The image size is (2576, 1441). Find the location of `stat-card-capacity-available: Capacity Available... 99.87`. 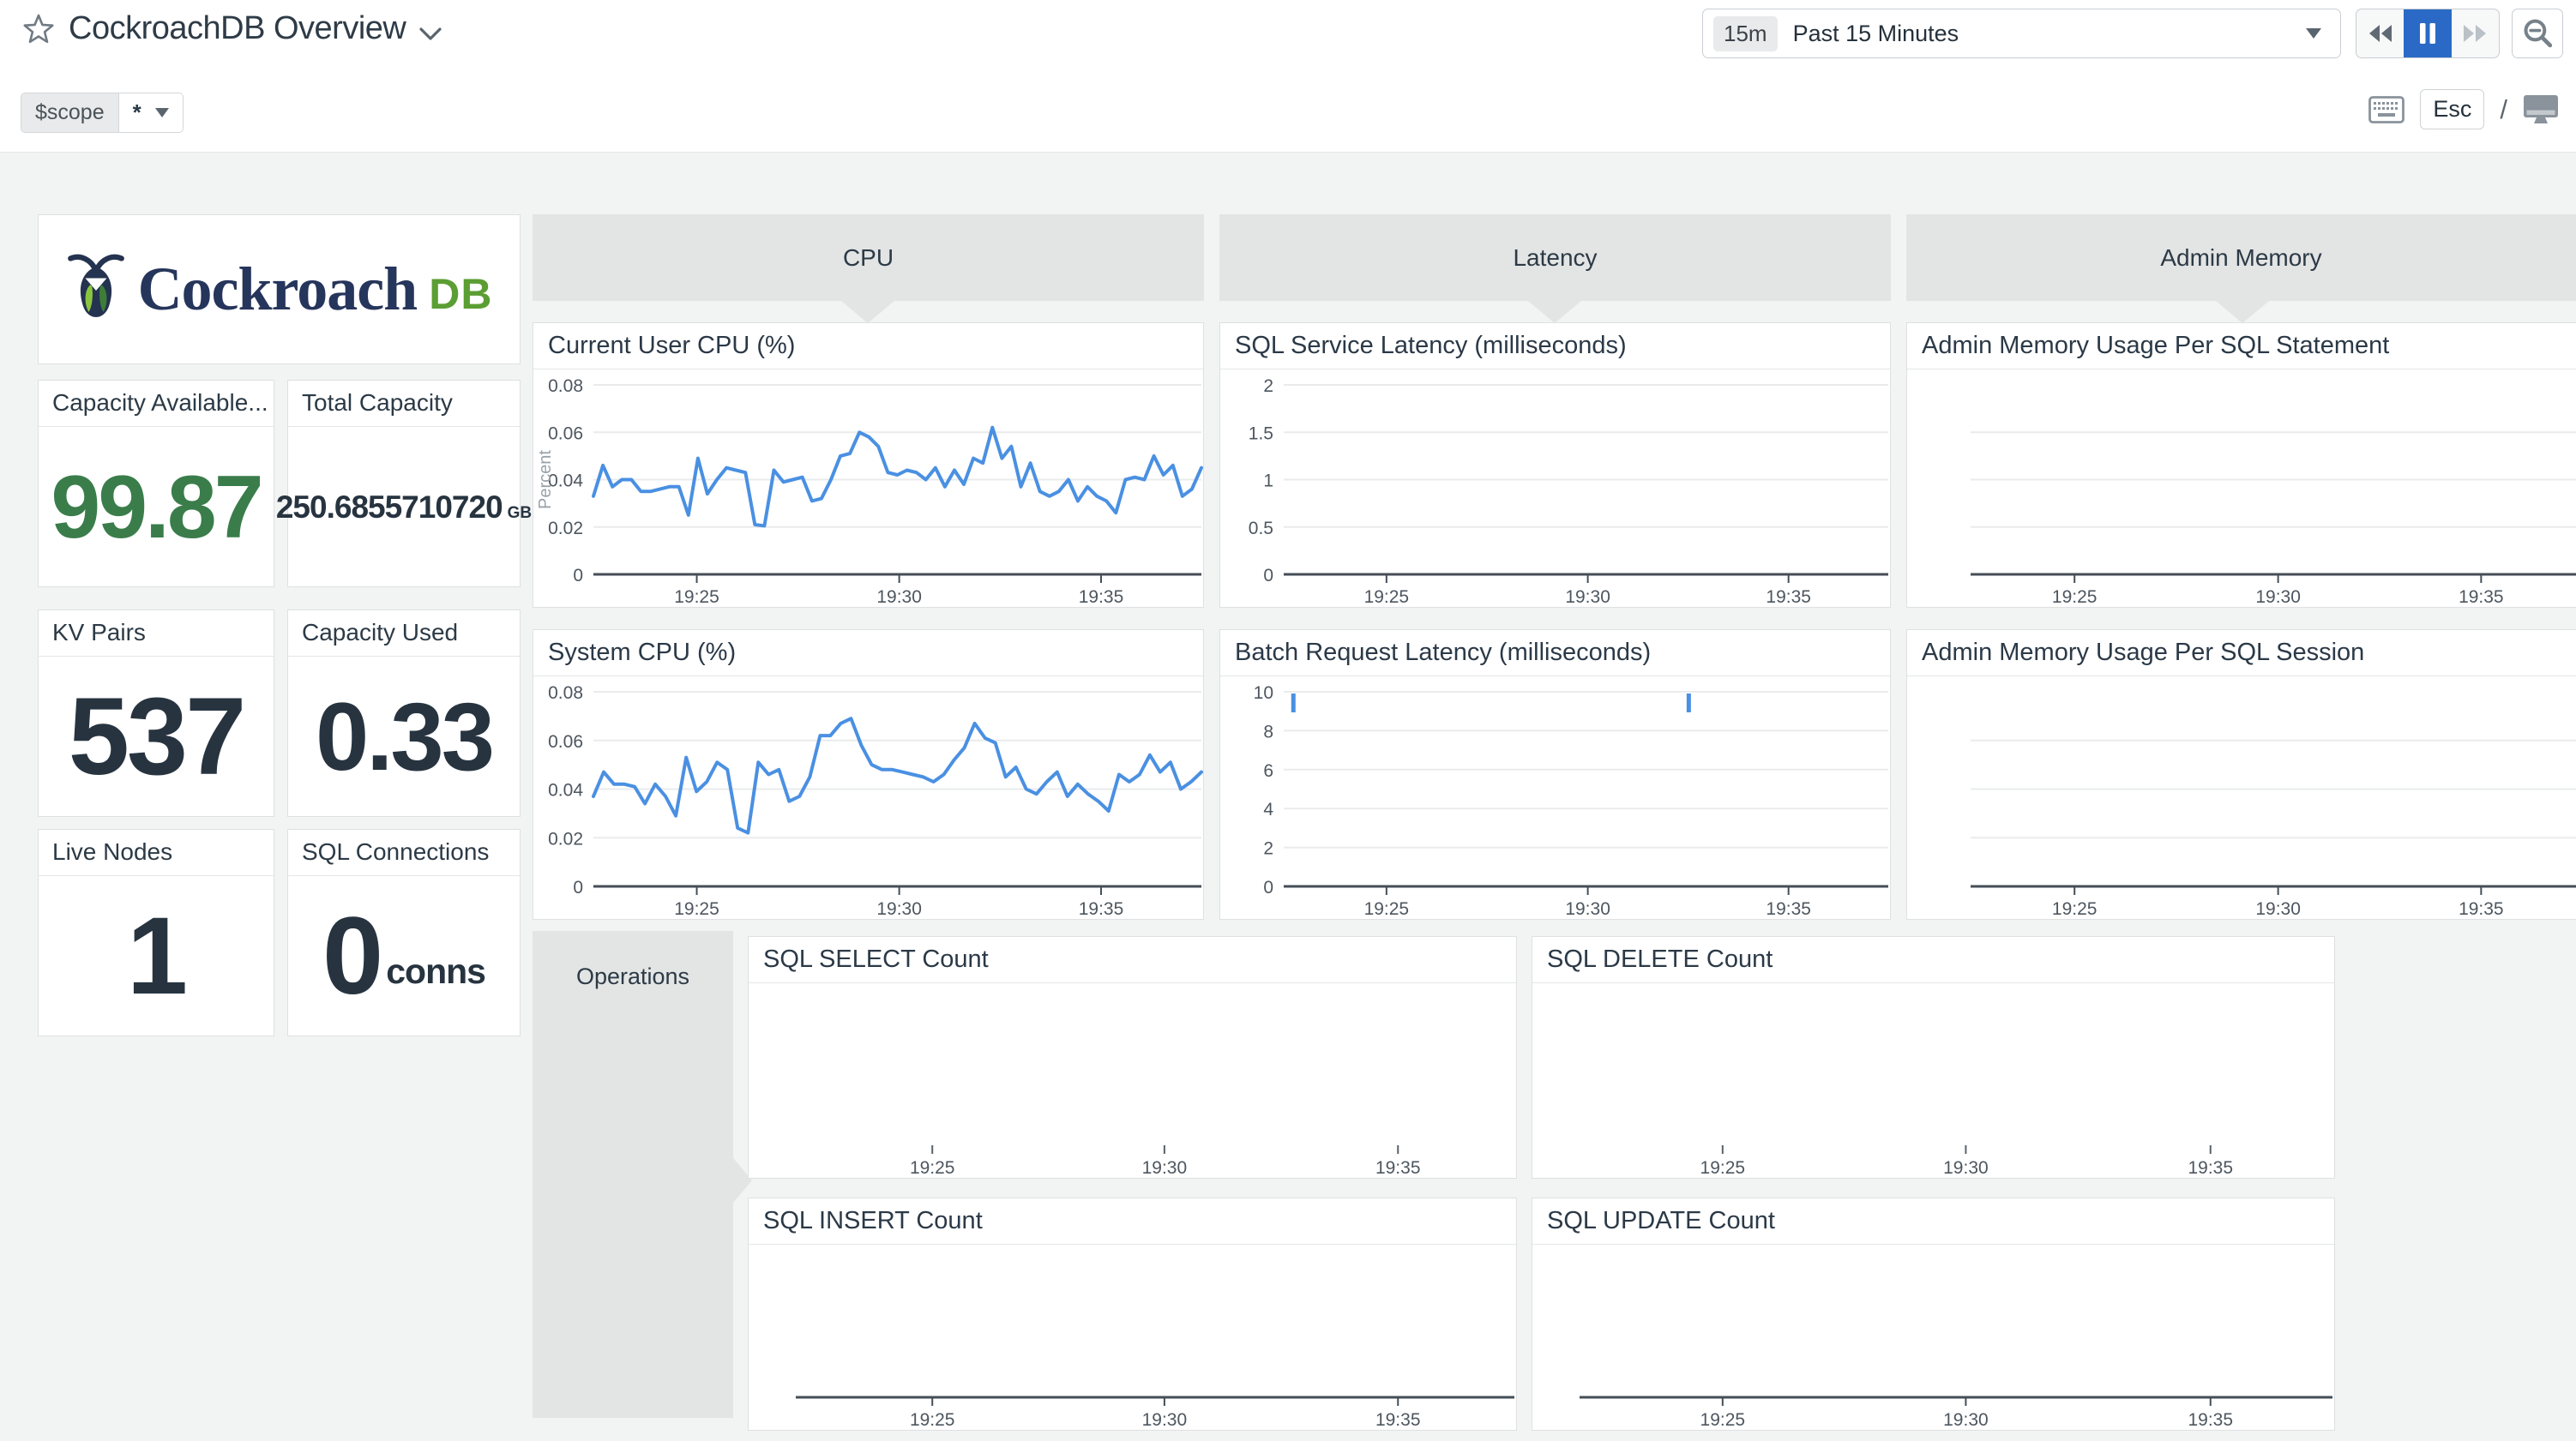

stat-card-capacity-available: Capacity Available... 99.87 is located at coordinates (156, 483).